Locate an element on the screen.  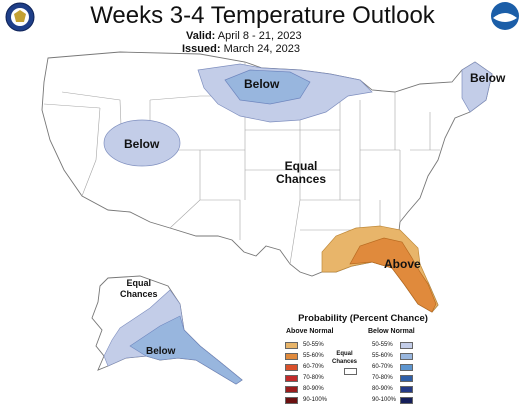
legend-above-header: Above Normal is located at coordinates (310, 331).